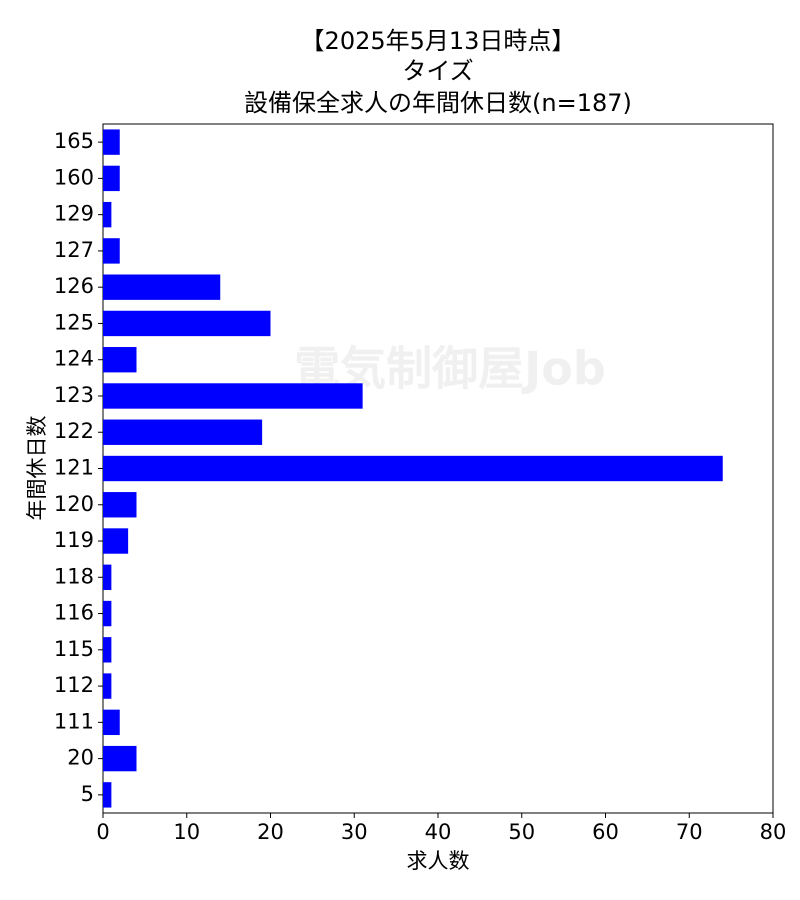  Describe the element at coordinates (773, 832) in the screenshot. I see `x-tick-label: 80` at that location.